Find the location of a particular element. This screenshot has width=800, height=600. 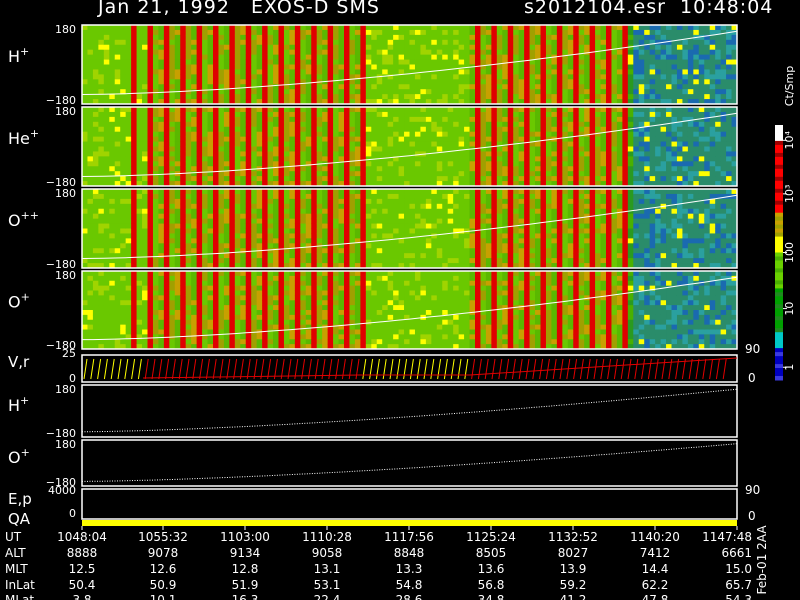

line-panel-label-0: H+ is located at coordinates (18, 404).